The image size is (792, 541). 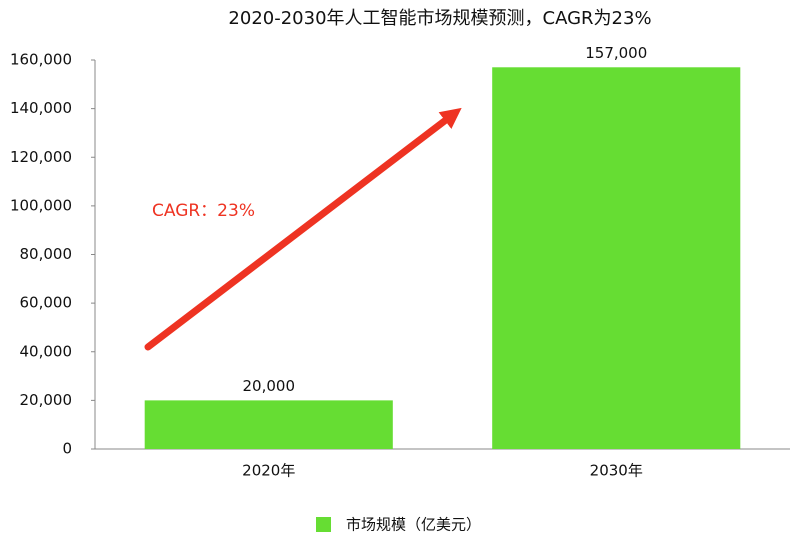 I want to click on y-tick-label: 120,000, so click(x=41, y=157).